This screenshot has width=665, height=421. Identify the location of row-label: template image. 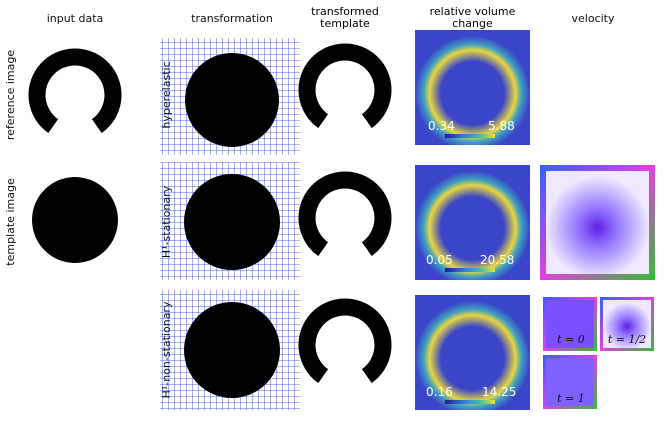
(10, 222).